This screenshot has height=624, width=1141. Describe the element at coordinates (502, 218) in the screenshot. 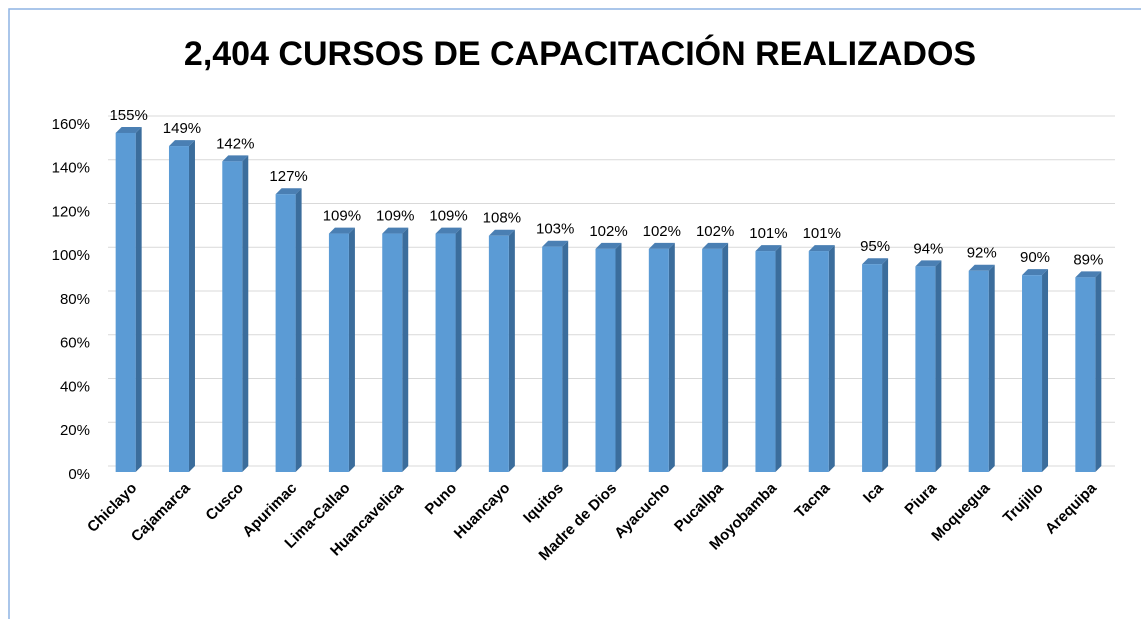

I see `value-label: 108%` at that location.